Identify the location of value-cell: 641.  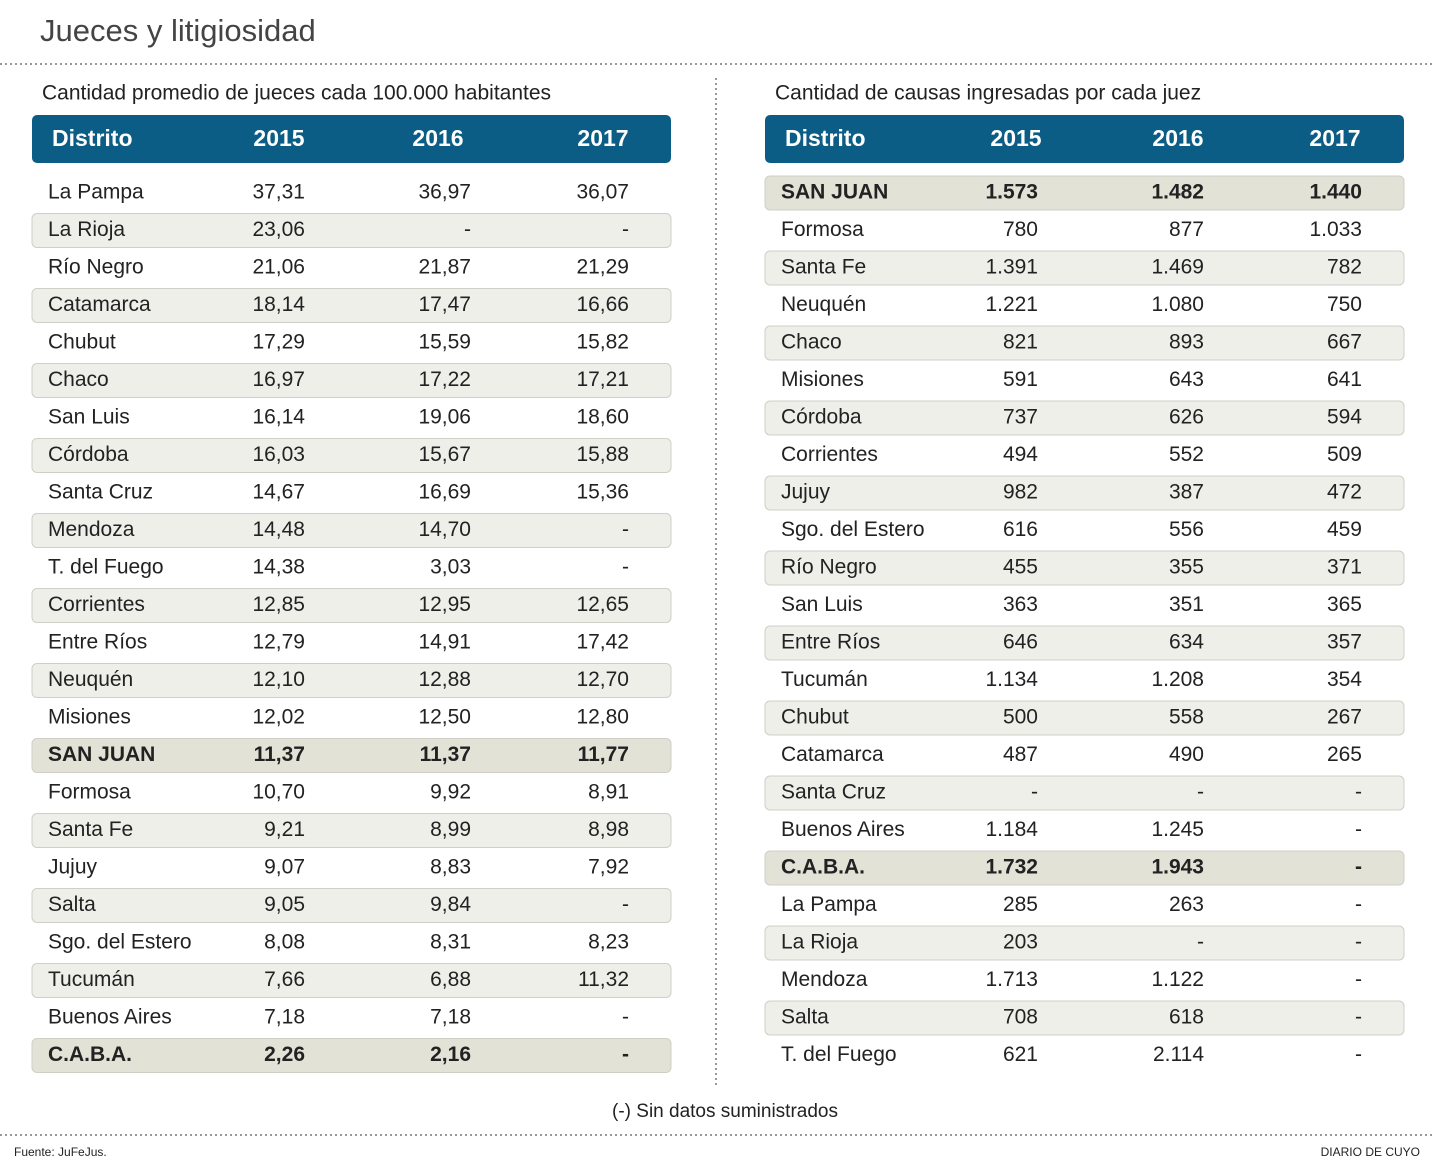
(1344, 379).